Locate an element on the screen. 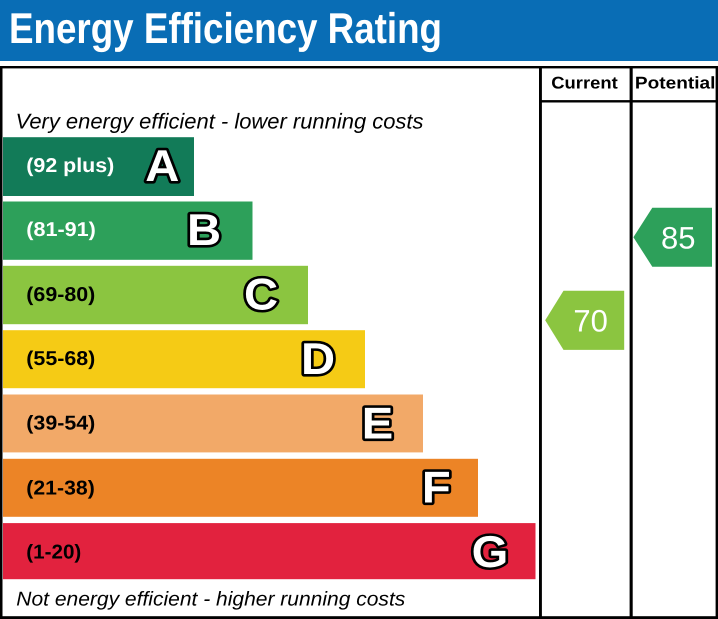 This screenshot has height=619, width=718. svg-text: A is located at coordinates (162, 166).